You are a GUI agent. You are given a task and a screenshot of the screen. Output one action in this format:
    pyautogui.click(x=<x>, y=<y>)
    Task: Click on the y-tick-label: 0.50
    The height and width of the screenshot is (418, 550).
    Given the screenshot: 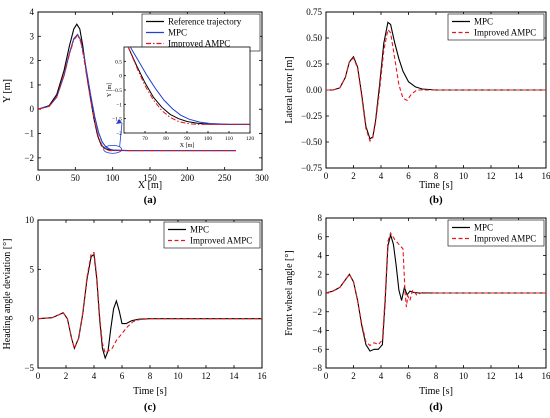 What is the action you would take?
    pyautogui.click(x=314, y=38)
    